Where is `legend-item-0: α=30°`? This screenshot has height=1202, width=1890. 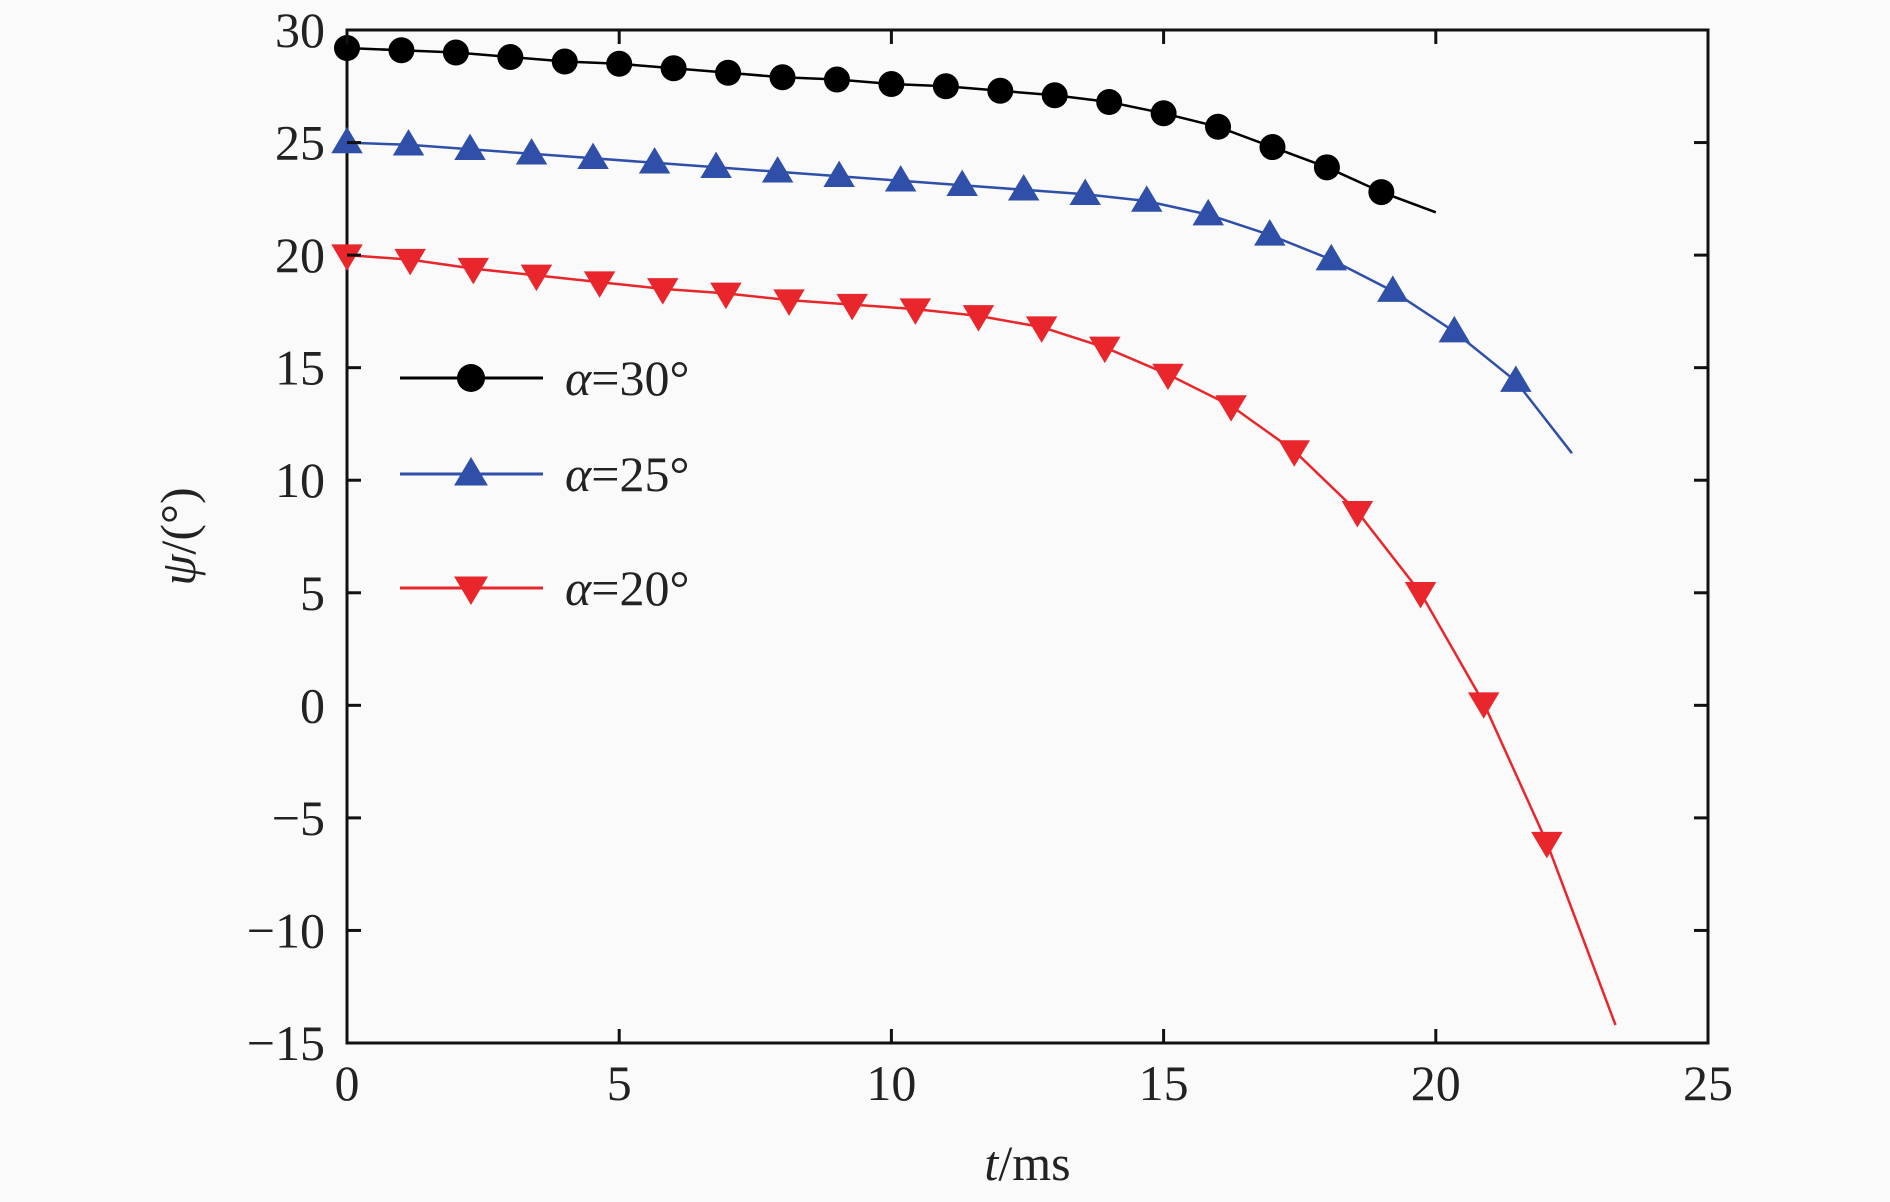
legend-item-0: α=30° is located at coordinates (544, 378).